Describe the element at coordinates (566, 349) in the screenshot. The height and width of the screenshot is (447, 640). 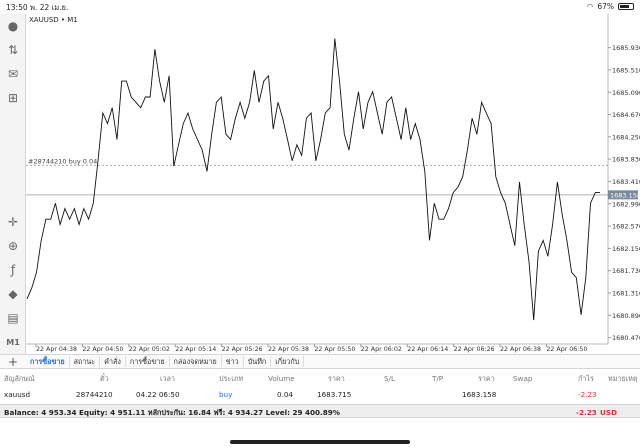
I see `x-tick-label: 22 Apr 06:50` at that location.